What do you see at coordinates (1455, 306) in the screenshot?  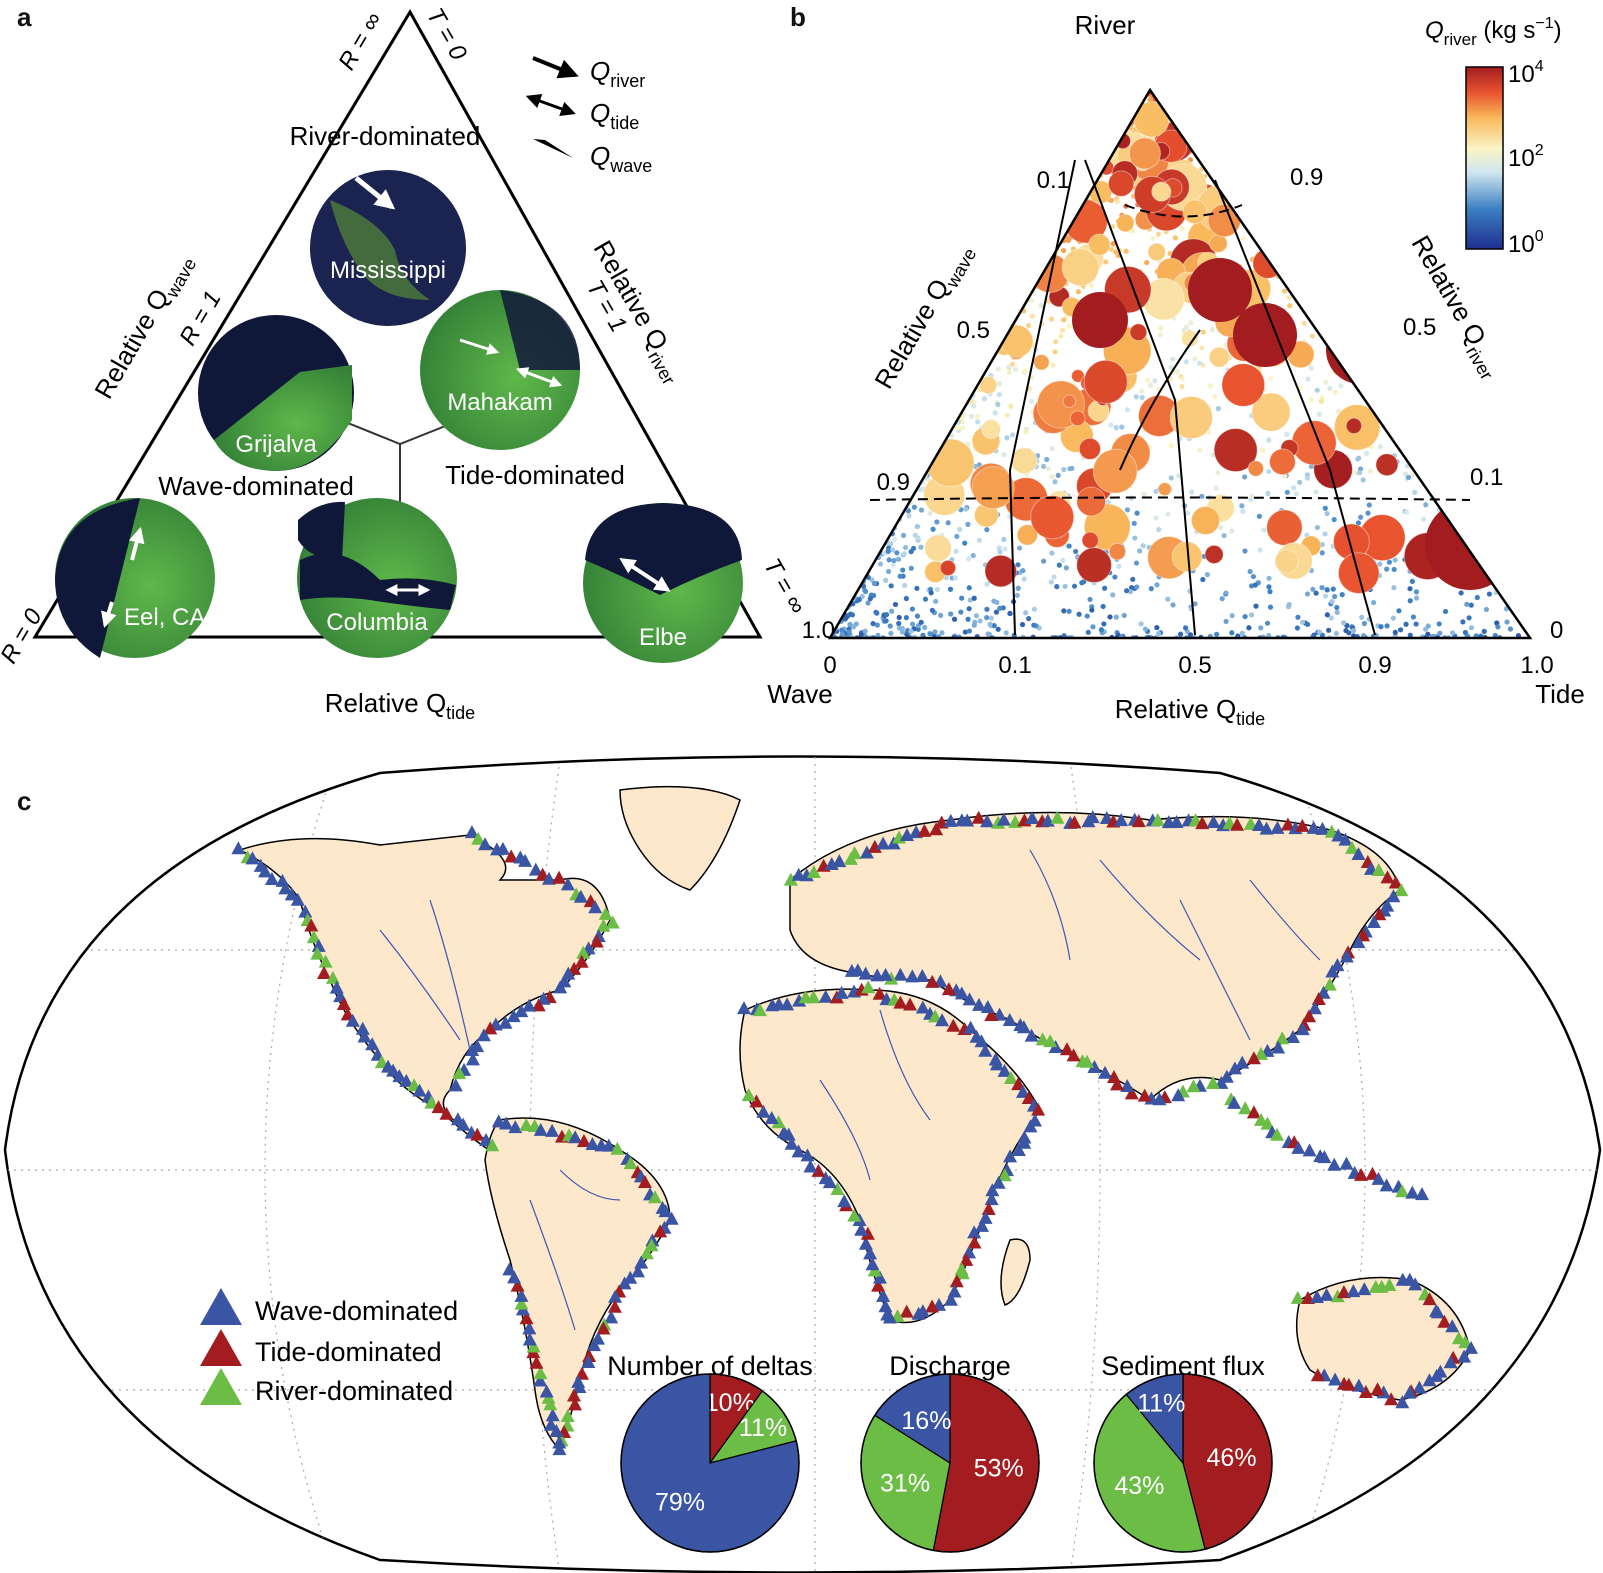 I see `svg-text: Relative Qriver` at bounding box center [1455, 306].